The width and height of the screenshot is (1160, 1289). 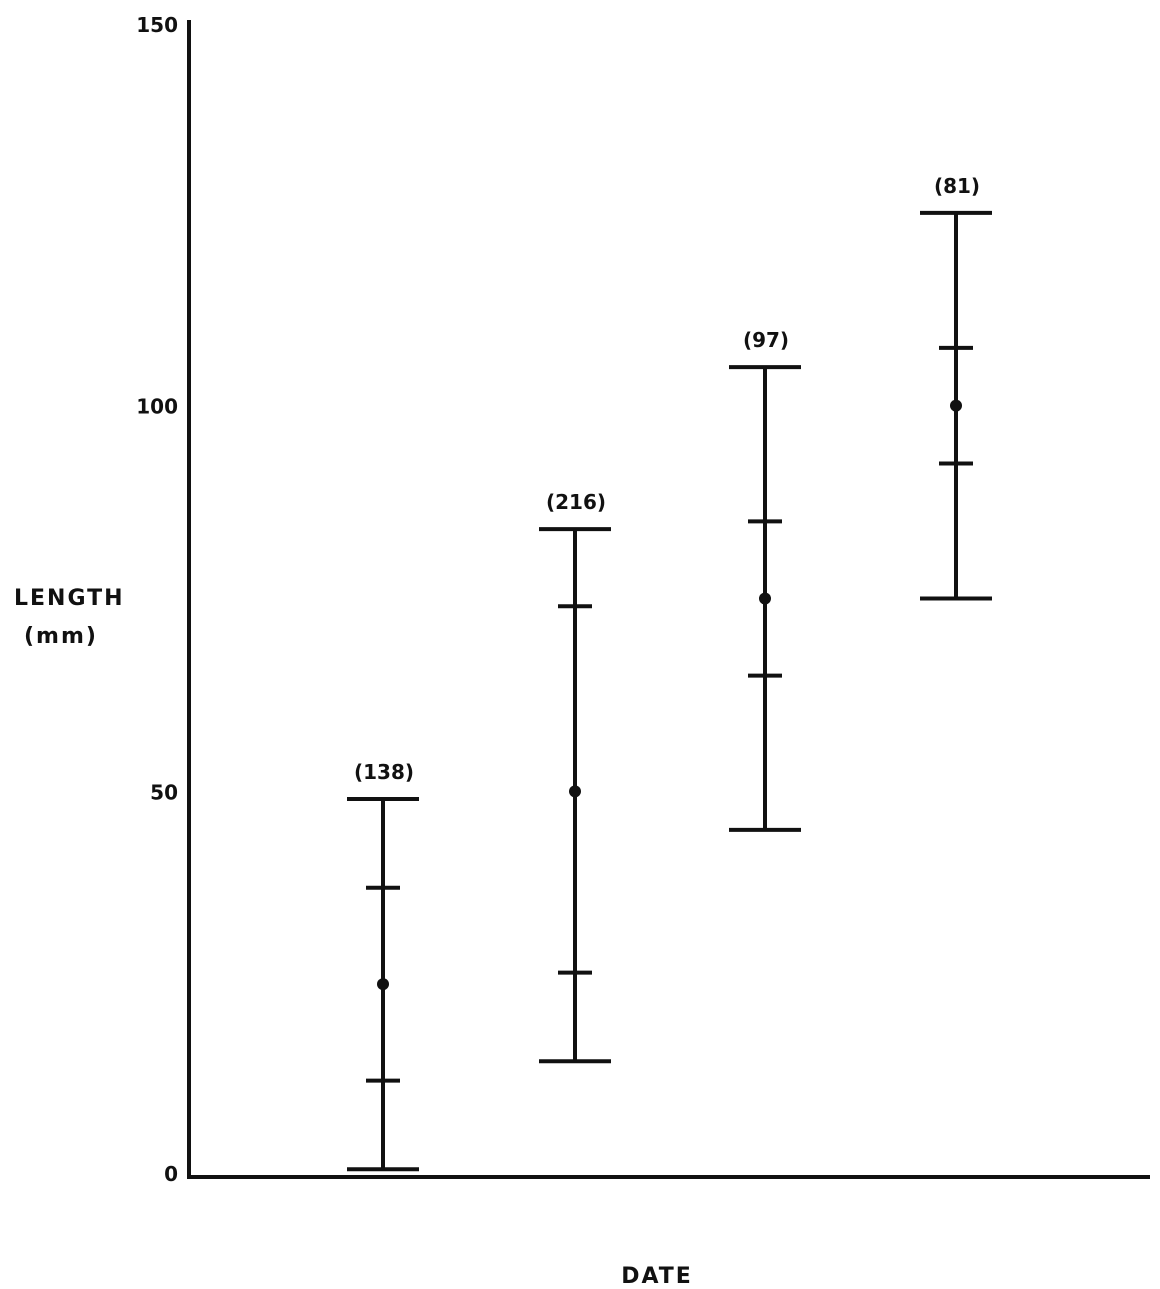 What do you see at coordinates (766, 340) in the screenshot?
I see `sample-size-label: (97)` at bounding box center [766, 340].